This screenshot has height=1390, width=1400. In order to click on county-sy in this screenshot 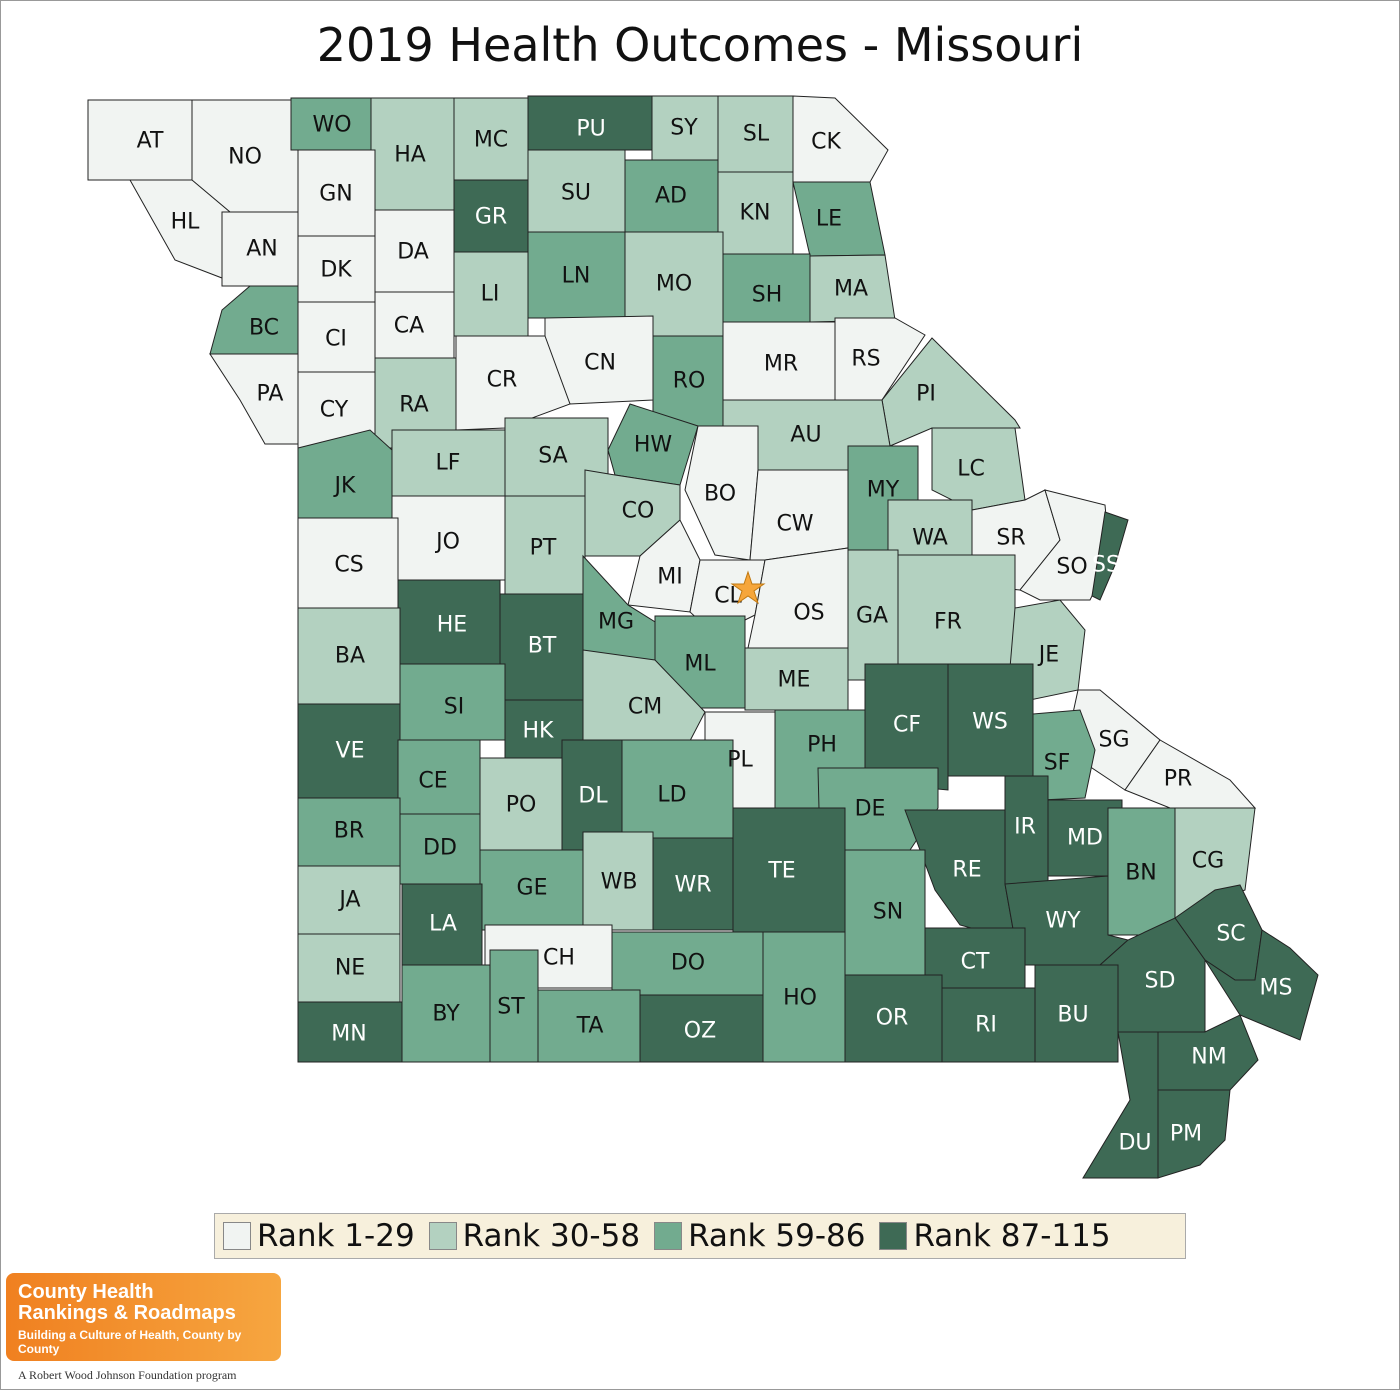, I will do `click(685, 128)`.